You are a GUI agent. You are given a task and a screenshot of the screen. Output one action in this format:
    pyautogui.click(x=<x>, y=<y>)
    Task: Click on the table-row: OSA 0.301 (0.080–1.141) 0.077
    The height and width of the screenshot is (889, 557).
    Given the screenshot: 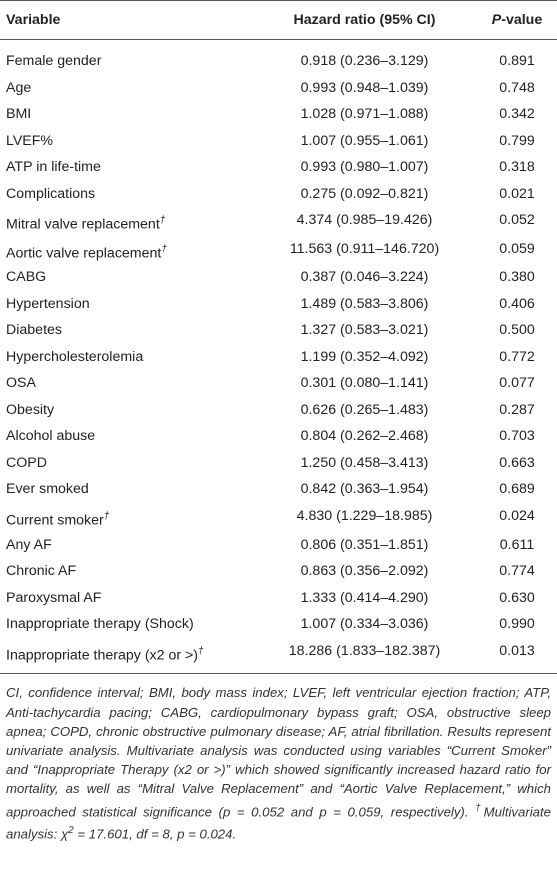 What is the action you would take?
    pyautogui.click(x=278, y=384)
    